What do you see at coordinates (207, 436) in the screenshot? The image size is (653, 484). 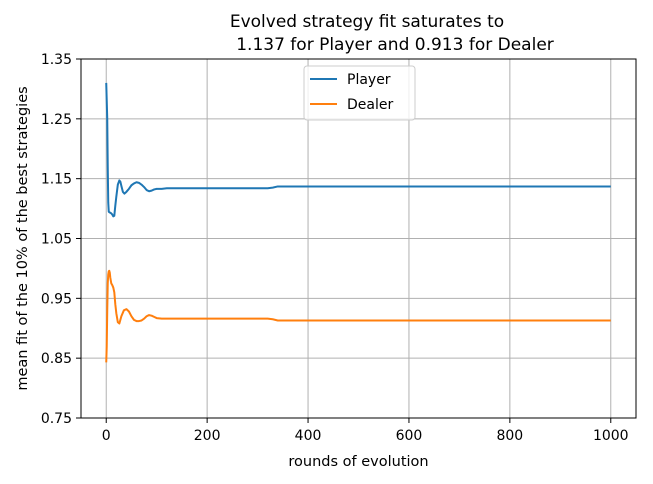 I see `x-tick-label-1: 200` at bounding box center [207, 436].